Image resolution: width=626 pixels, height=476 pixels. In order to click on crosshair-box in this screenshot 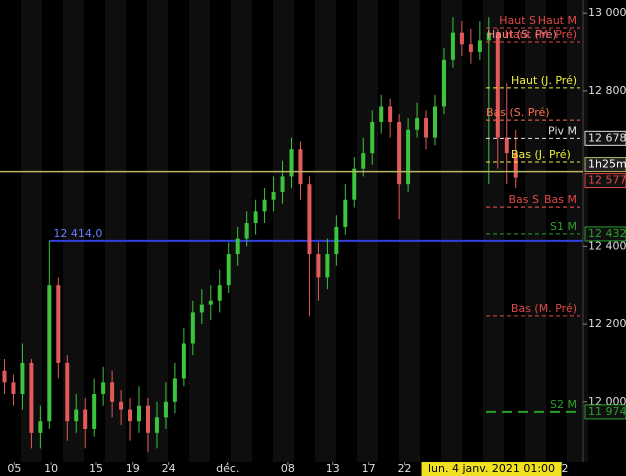, I will do `click(491, 469)`.